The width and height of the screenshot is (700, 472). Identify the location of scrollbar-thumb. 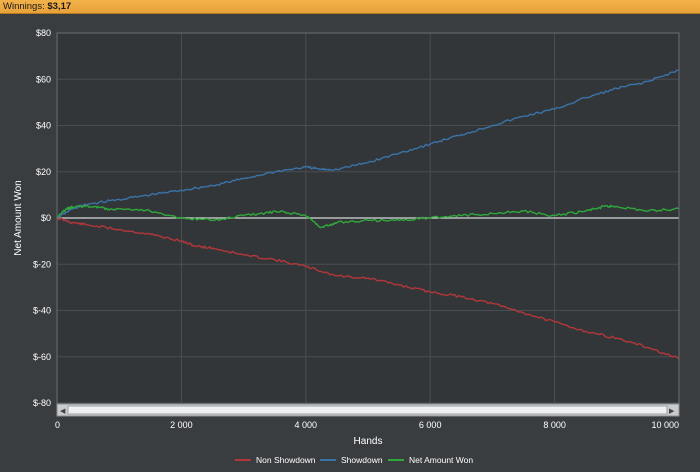
(367, 410).